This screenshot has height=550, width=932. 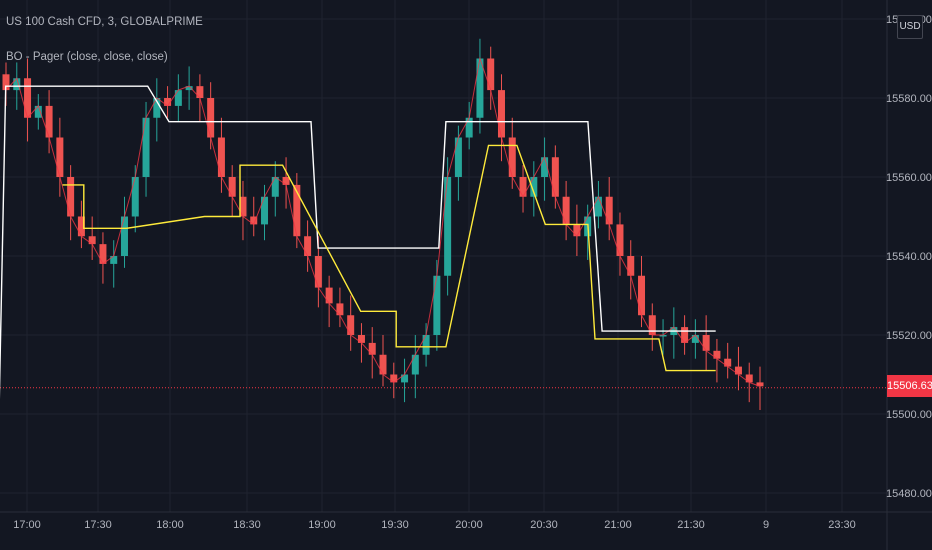 What do you see at coordinates (909, 336) in the screenshot?
I see `y-tick-label: 15520.00` at bounding box center [909, 336].